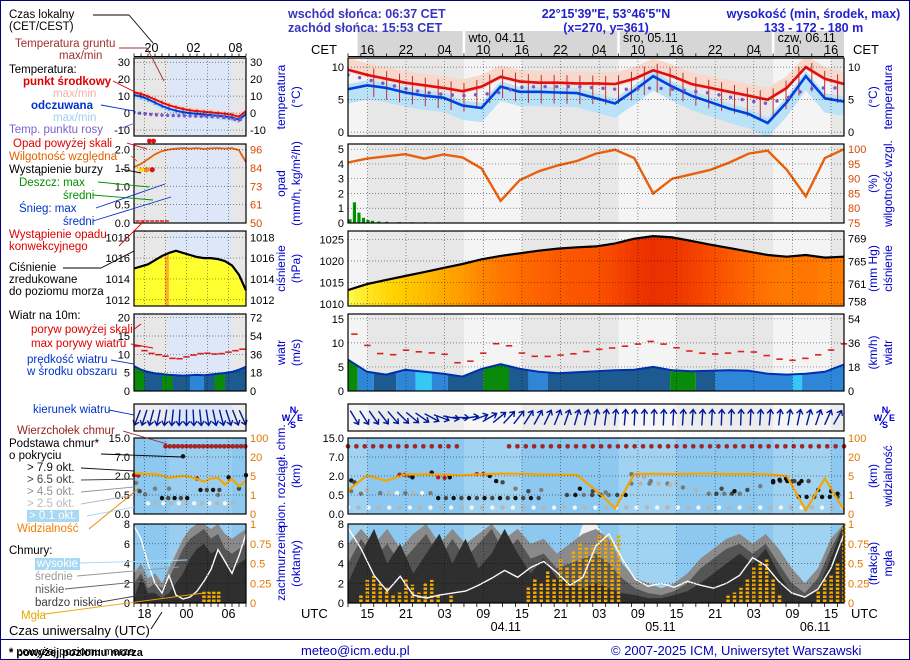  I want to click on legend-item-26: w środku obszaru, so click(72, 372).